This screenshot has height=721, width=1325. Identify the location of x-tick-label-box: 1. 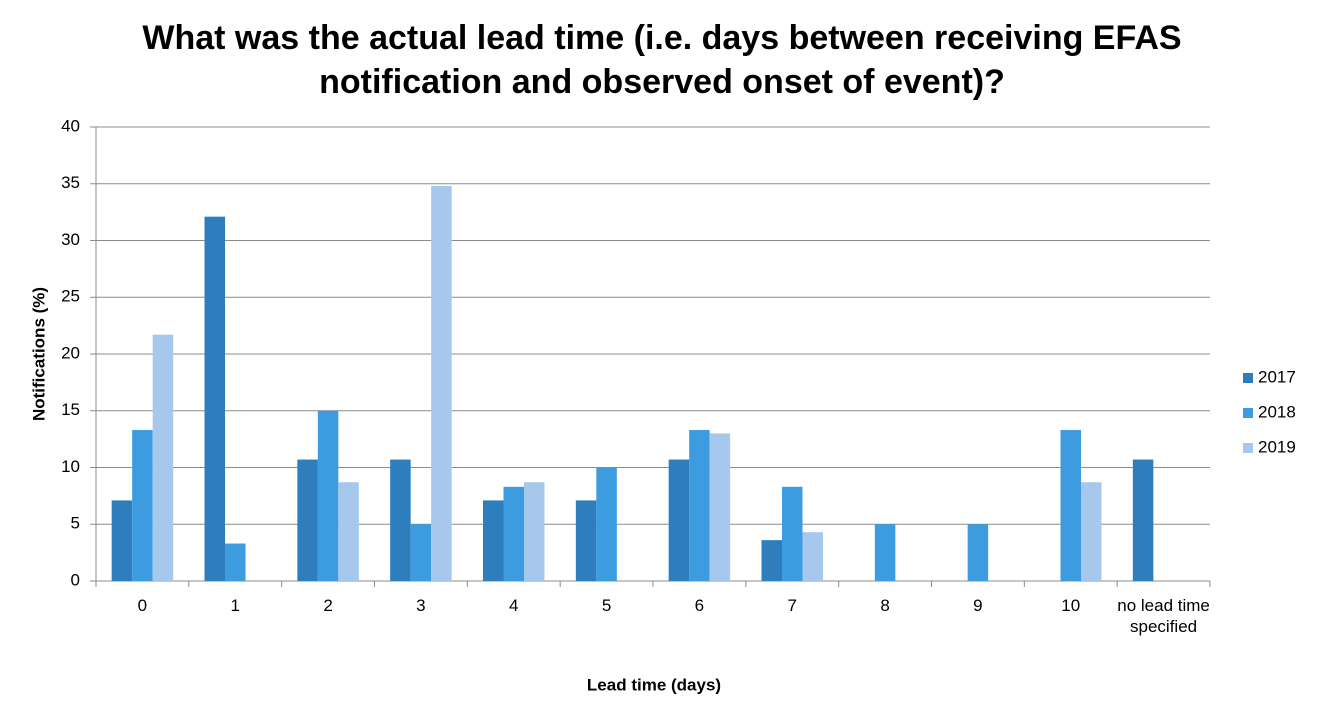
(235, 605).